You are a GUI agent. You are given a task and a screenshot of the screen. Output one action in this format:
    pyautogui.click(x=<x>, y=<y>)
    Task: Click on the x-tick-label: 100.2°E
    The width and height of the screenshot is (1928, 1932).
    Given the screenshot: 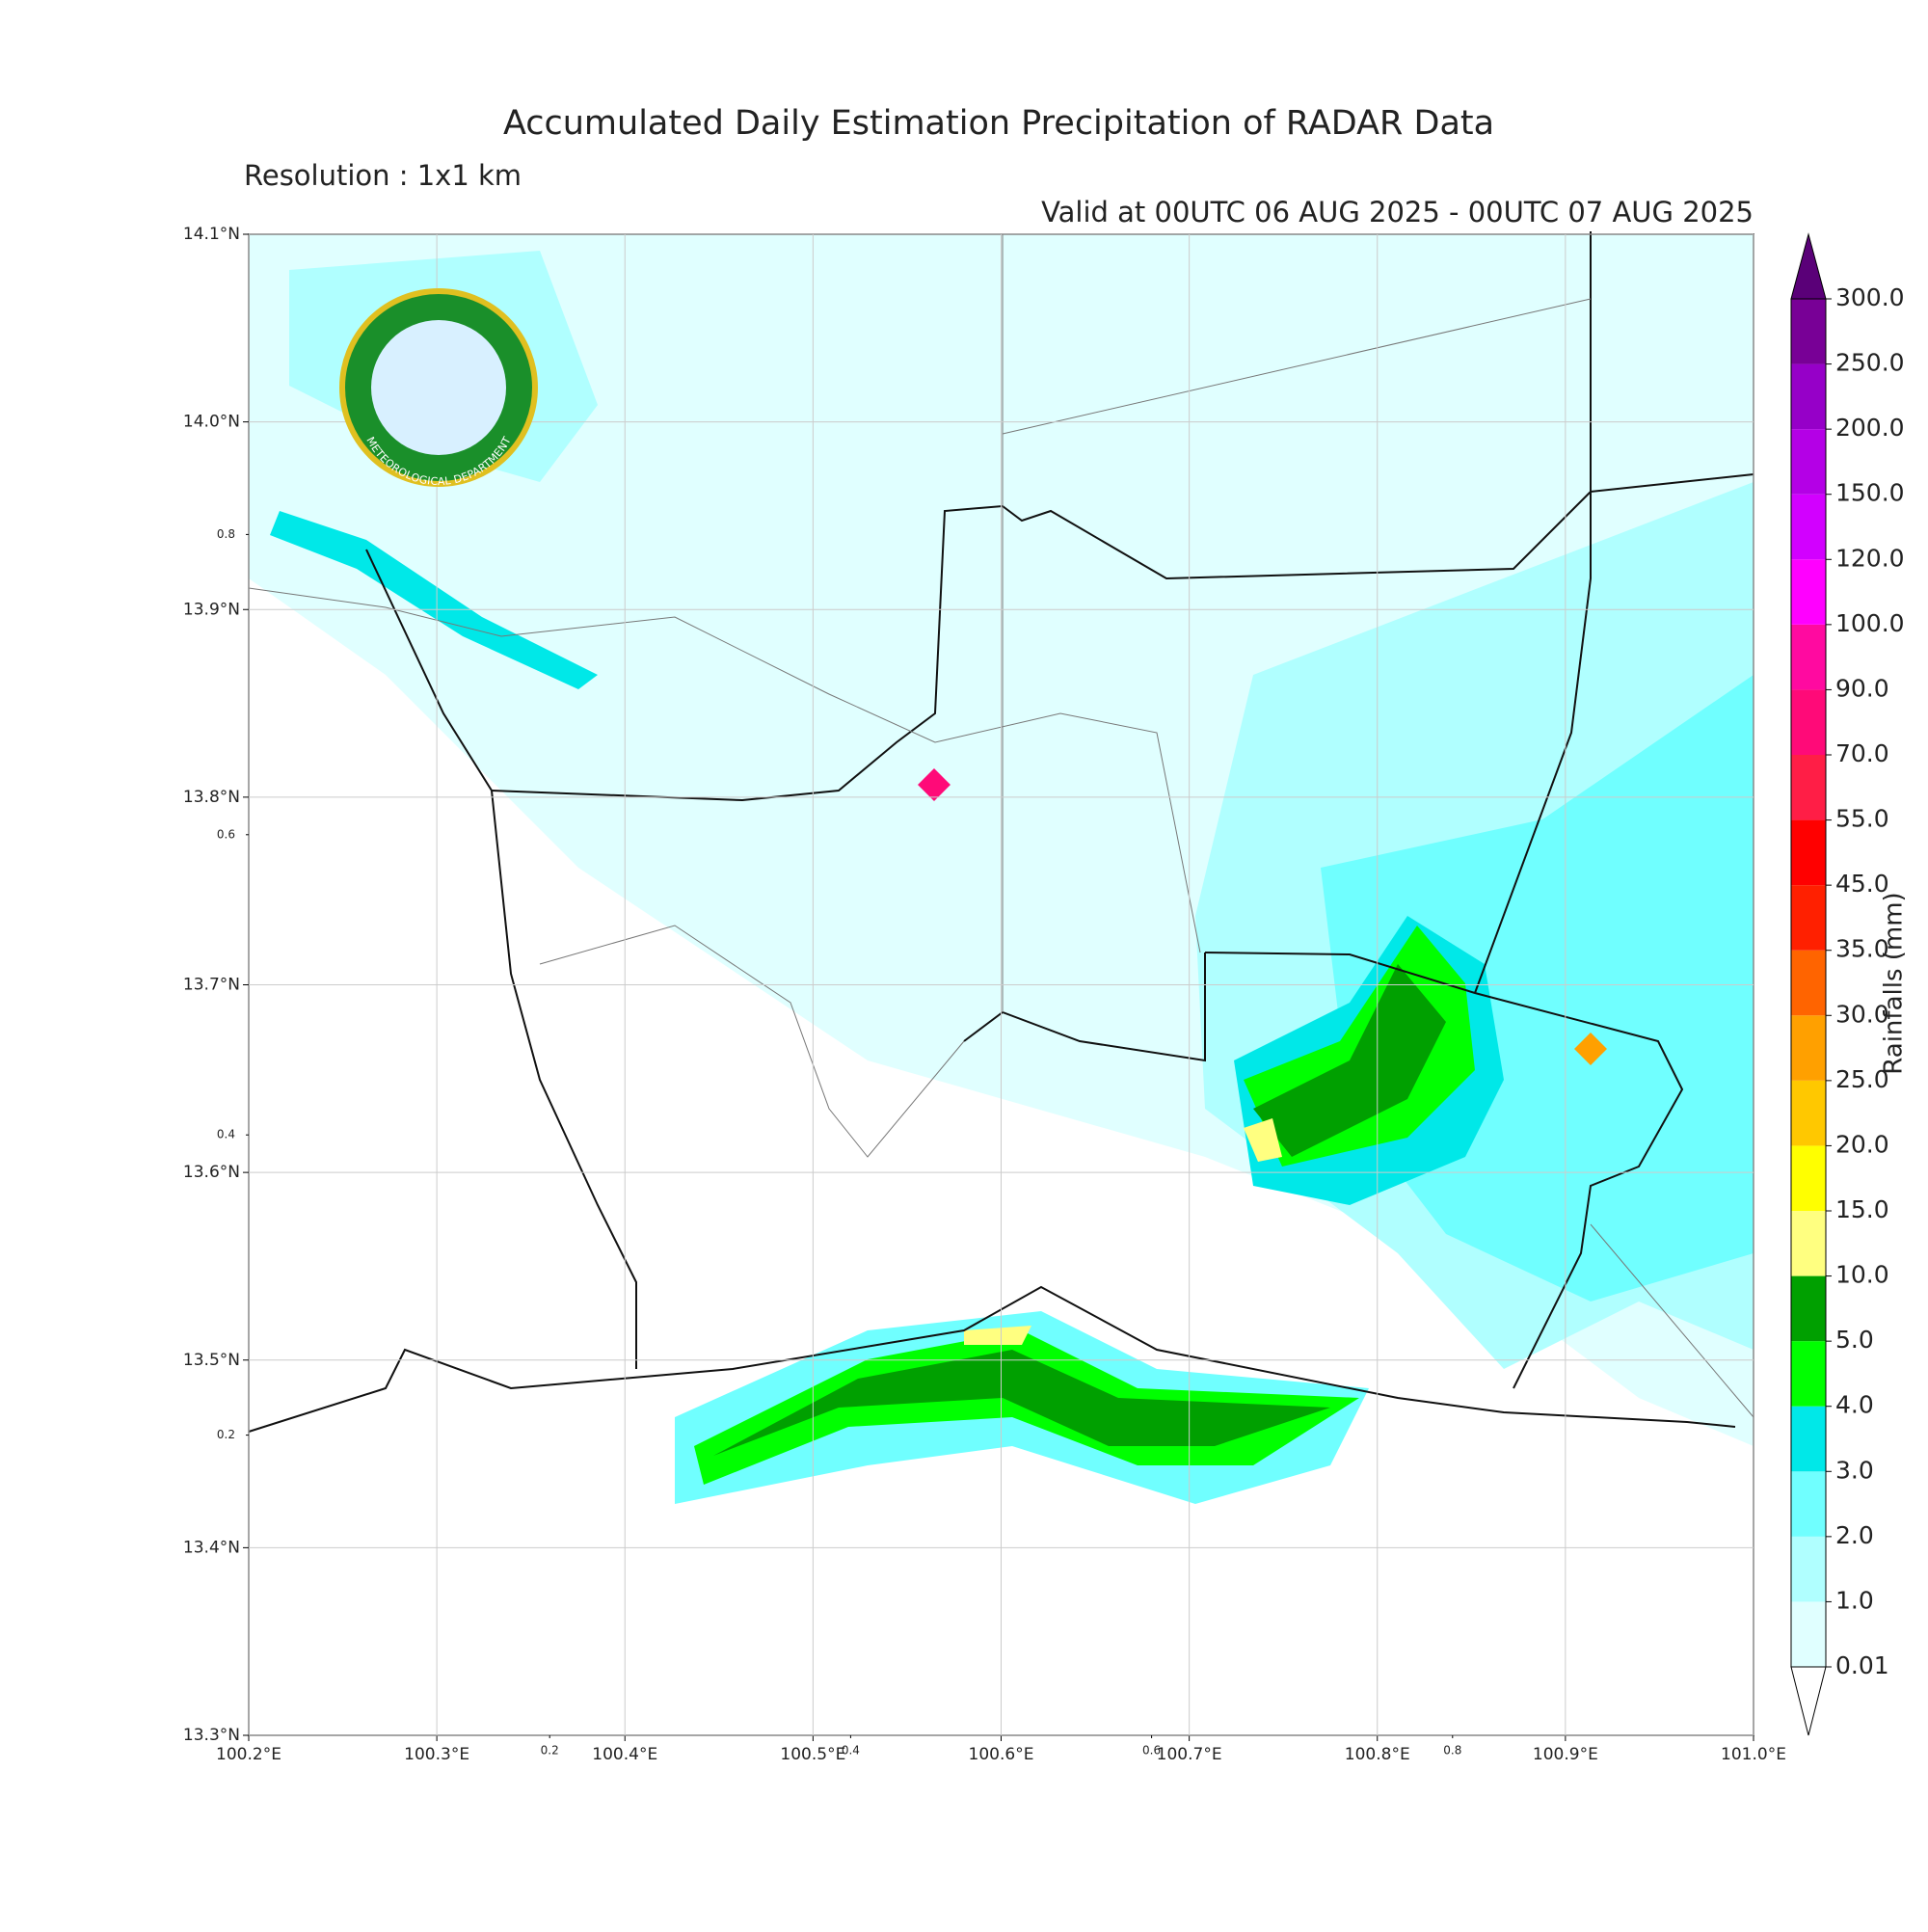 What is the action you would take?
    pyautogui.click(x=249, y=1755)
    